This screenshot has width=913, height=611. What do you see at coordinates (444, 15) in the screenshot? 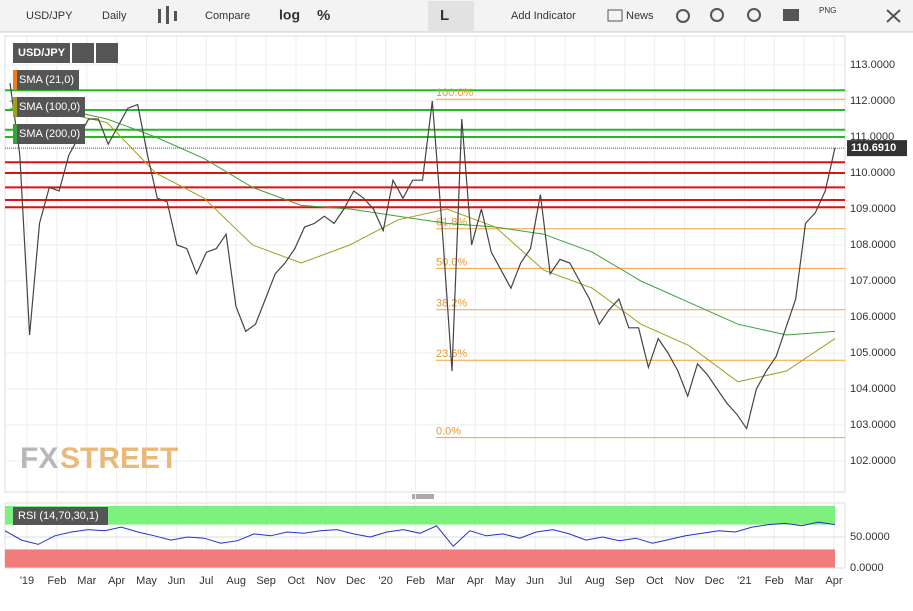
I see `line-type-button: L` at bounding box center [444, 15].